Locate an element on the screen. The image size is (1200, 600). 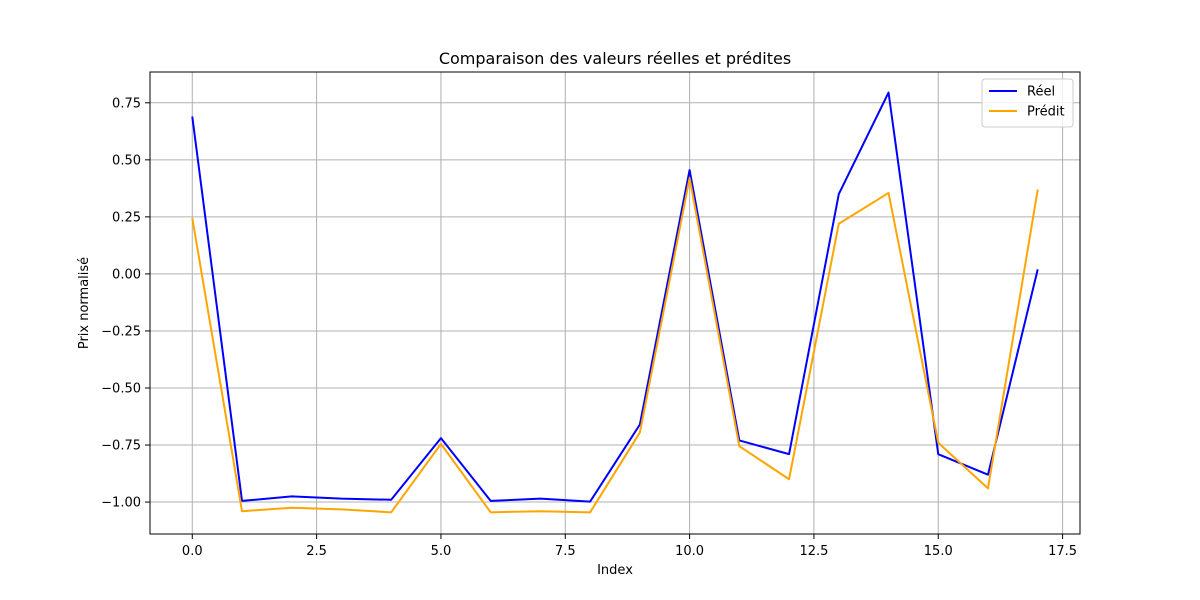
x-tick-label: 2.5 is located at coordinates (316, 551).